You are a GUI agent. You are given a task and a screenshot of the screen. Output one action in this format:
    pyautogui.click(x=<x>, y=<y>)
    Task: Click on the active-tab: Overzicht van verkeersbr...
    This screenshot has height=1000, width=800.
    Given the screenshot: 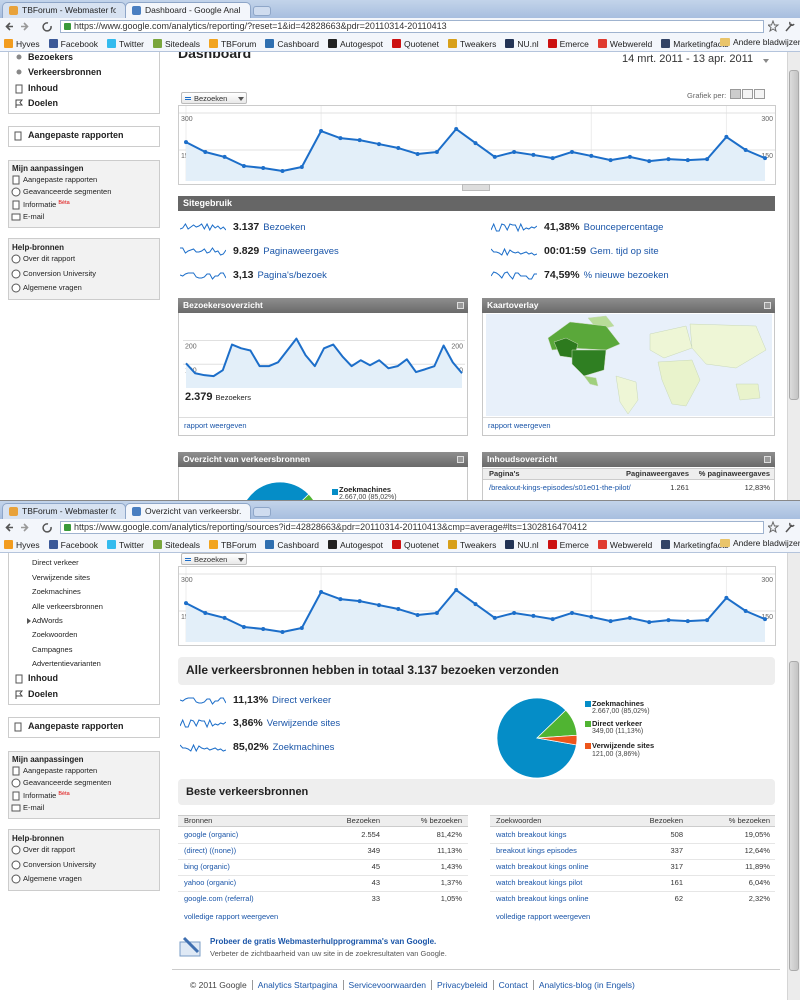 What is the action you would take?
    pyautogui.click(x=188, y=511)
    